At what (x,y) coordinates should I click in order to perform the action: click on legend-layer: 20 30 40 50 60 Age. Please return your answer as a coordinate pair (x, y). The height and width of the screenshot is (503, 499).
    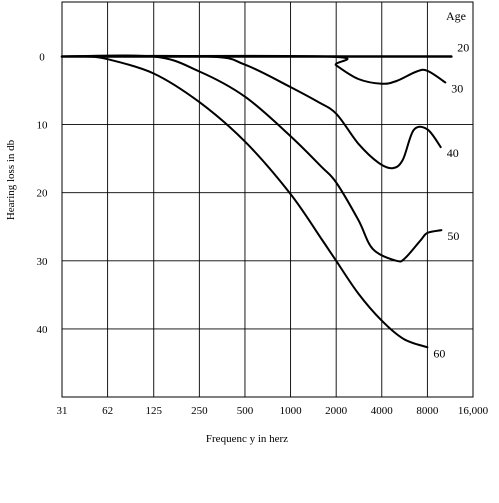
    Looking at the image, I should click on (451, 184).